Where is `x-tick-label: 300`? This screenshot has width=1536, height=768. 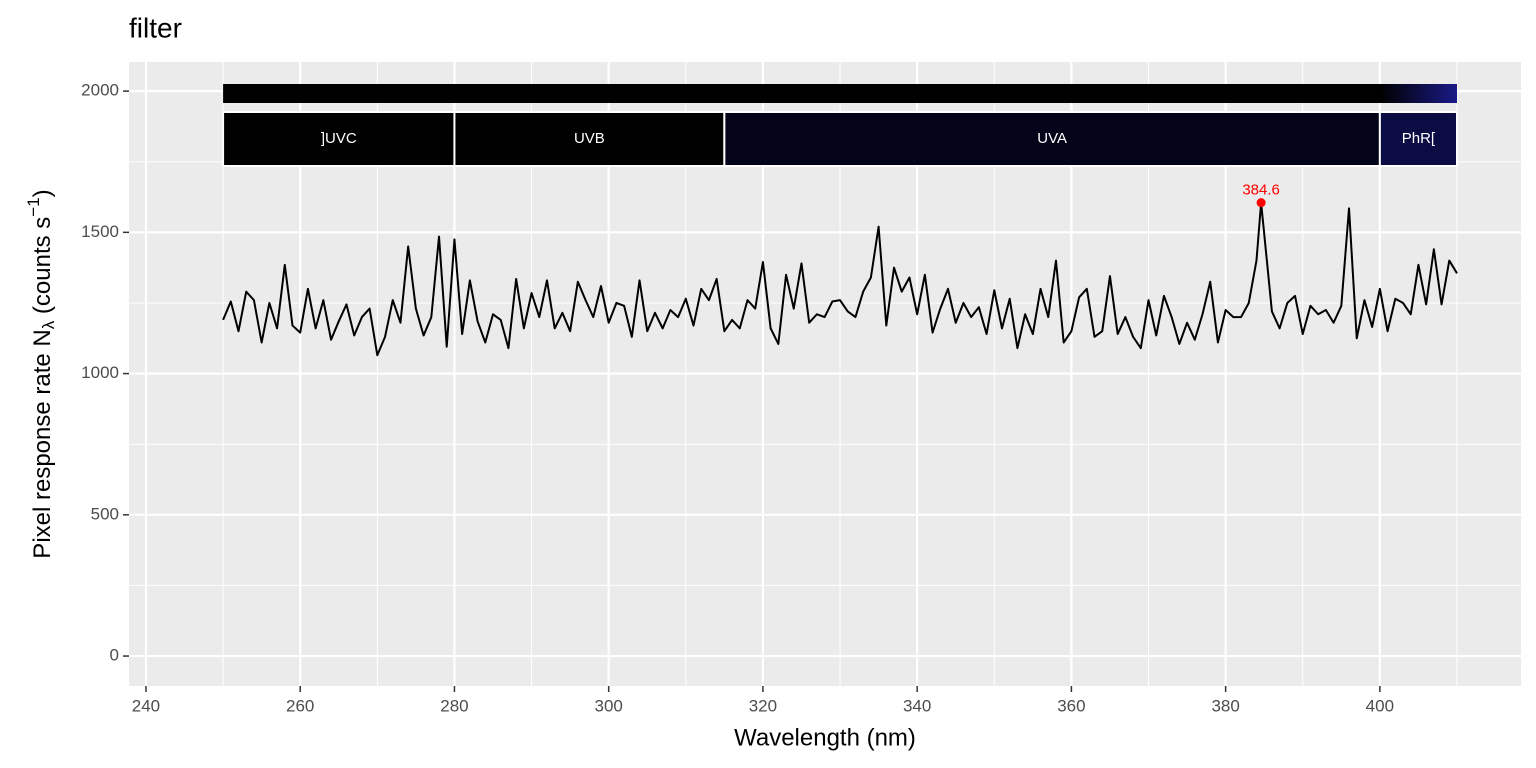
x-tick-label: 300 is located at coordinates (608, 705).